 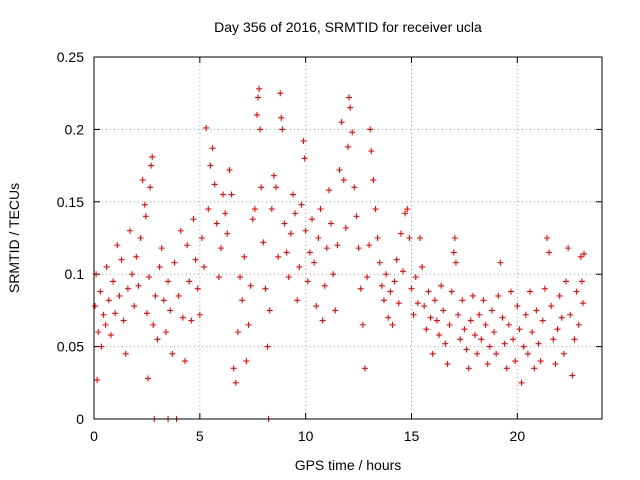 What do you see at coordinates (348, 465) in the screenshot?
I see `x-axis-label: GPS time / hours` at bounding box center [348, 465].